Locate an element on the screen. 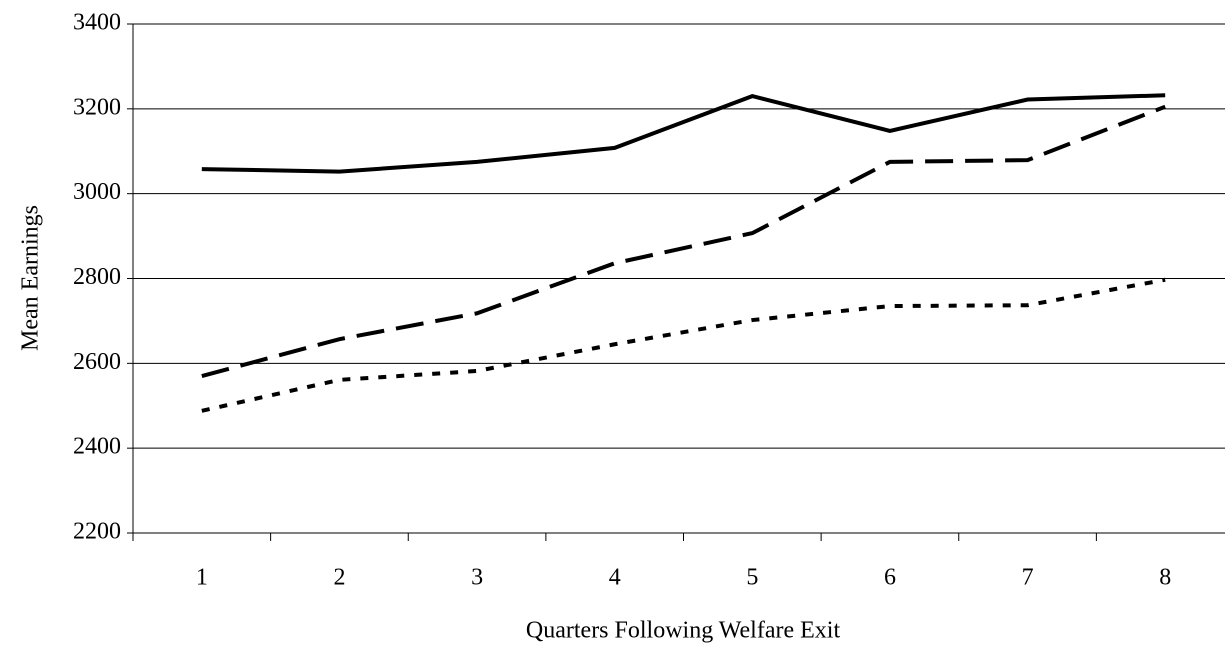 The width and height of the screenshot is (1225, 645). y-tick-label: 2800 is located at coordinates (97, 277).